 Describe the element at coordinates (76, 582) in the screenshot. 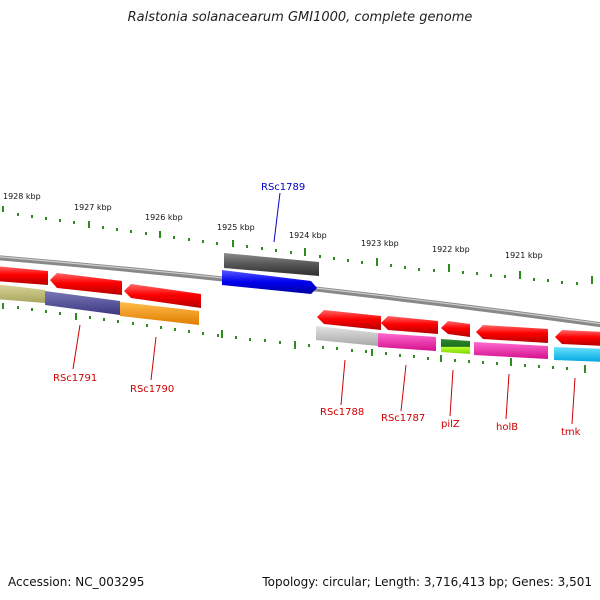

I see `accession-text: Accession: NC_003295` at that location.